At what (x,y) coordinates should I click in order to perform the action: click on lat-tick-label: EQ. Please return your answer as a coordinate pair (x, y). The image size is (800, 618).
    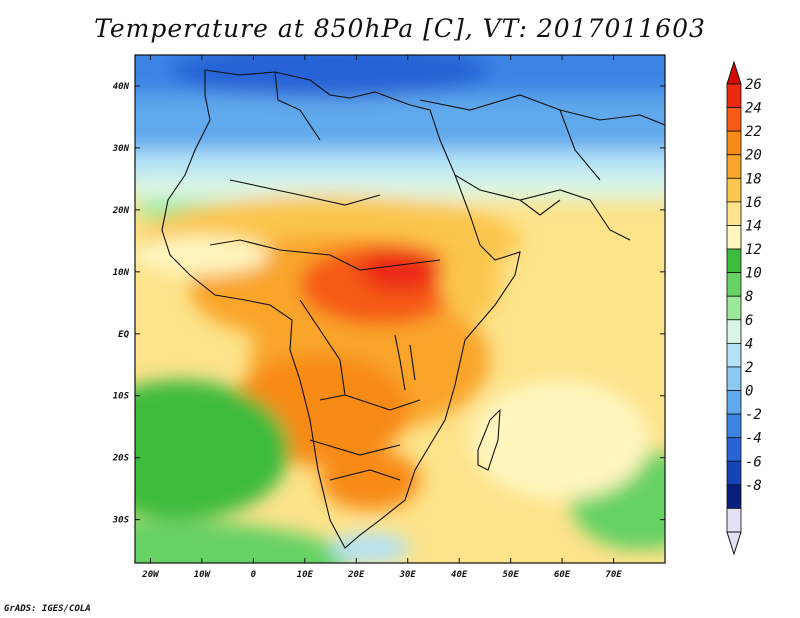
    Looking at the image, I should click on (123, 335).